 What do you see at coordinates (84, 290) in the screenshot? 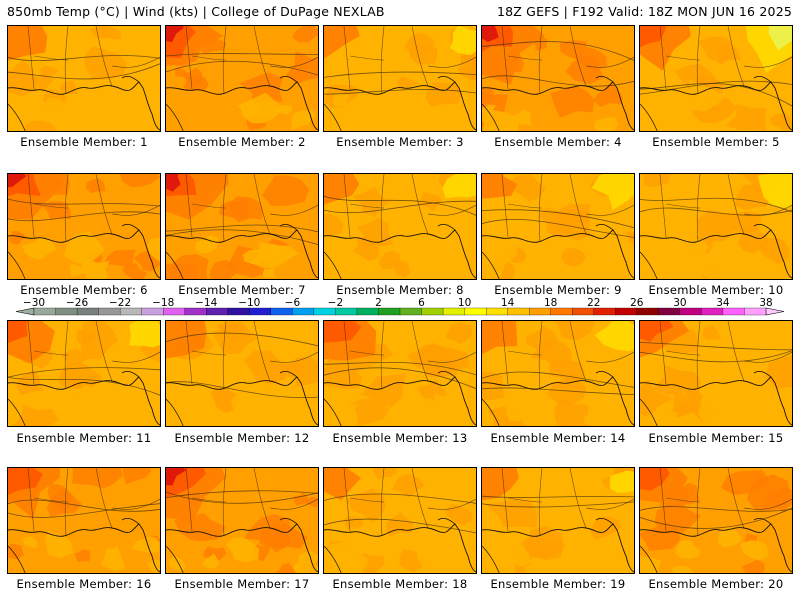
I see `ensemble-member-label: Ensemble Member: 6` at bounding box center [84, 290].